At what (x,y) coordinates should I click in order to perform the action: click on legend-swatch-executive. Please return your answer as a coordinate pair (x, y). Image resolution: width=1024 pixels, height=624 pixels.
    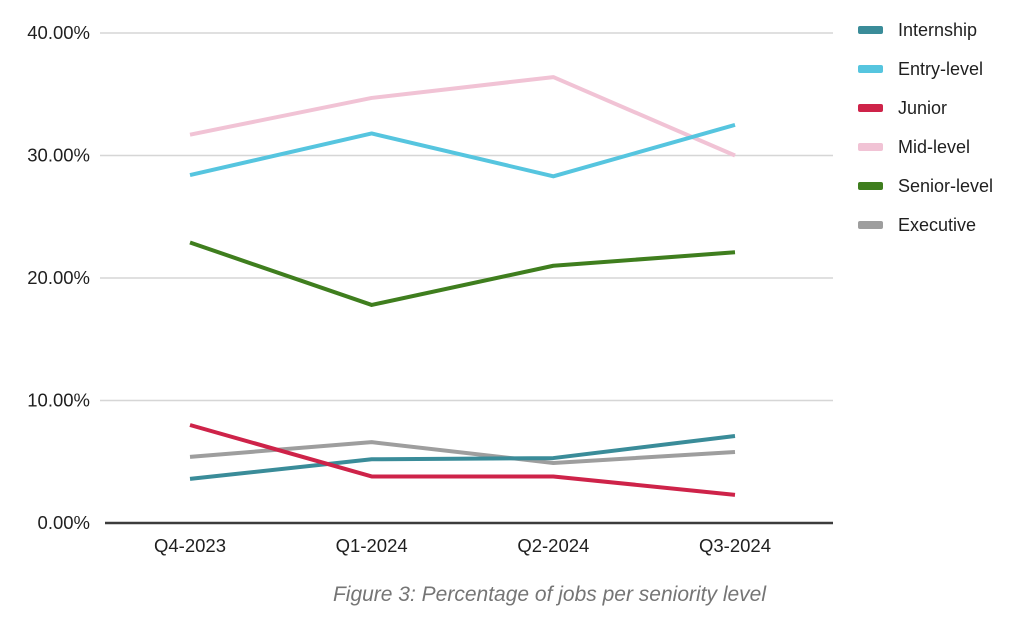
    Looking at the image, I should click on (870, 225).